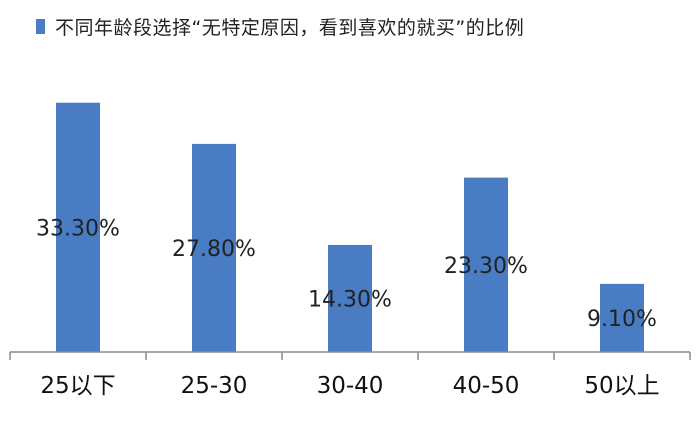  I want to click on legend-swatch, so click(40, 26).